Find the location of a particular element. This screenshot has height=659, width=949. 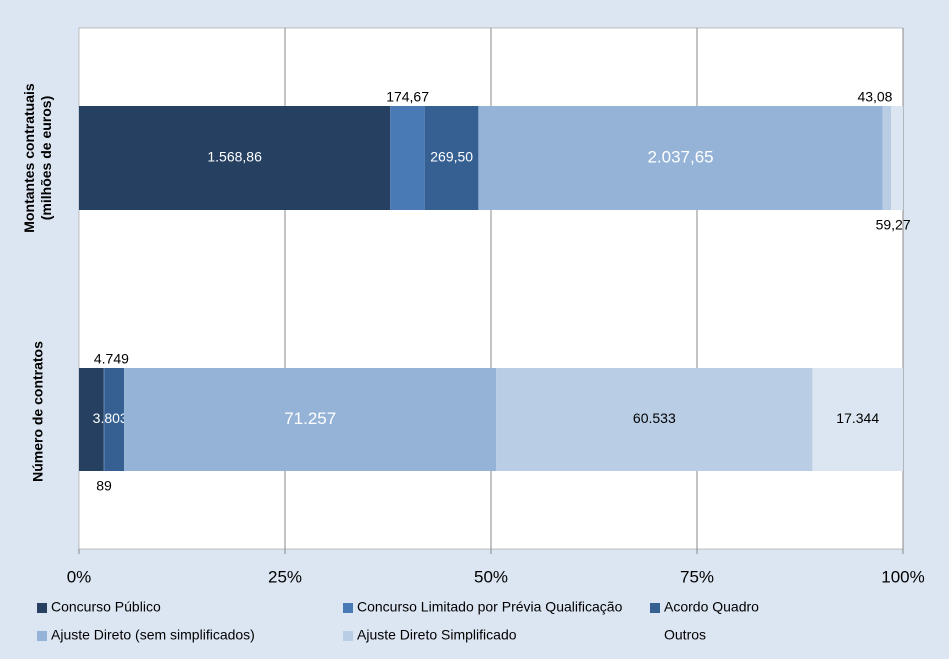

value-label: 60.533 is located at coordinates (654, 418).